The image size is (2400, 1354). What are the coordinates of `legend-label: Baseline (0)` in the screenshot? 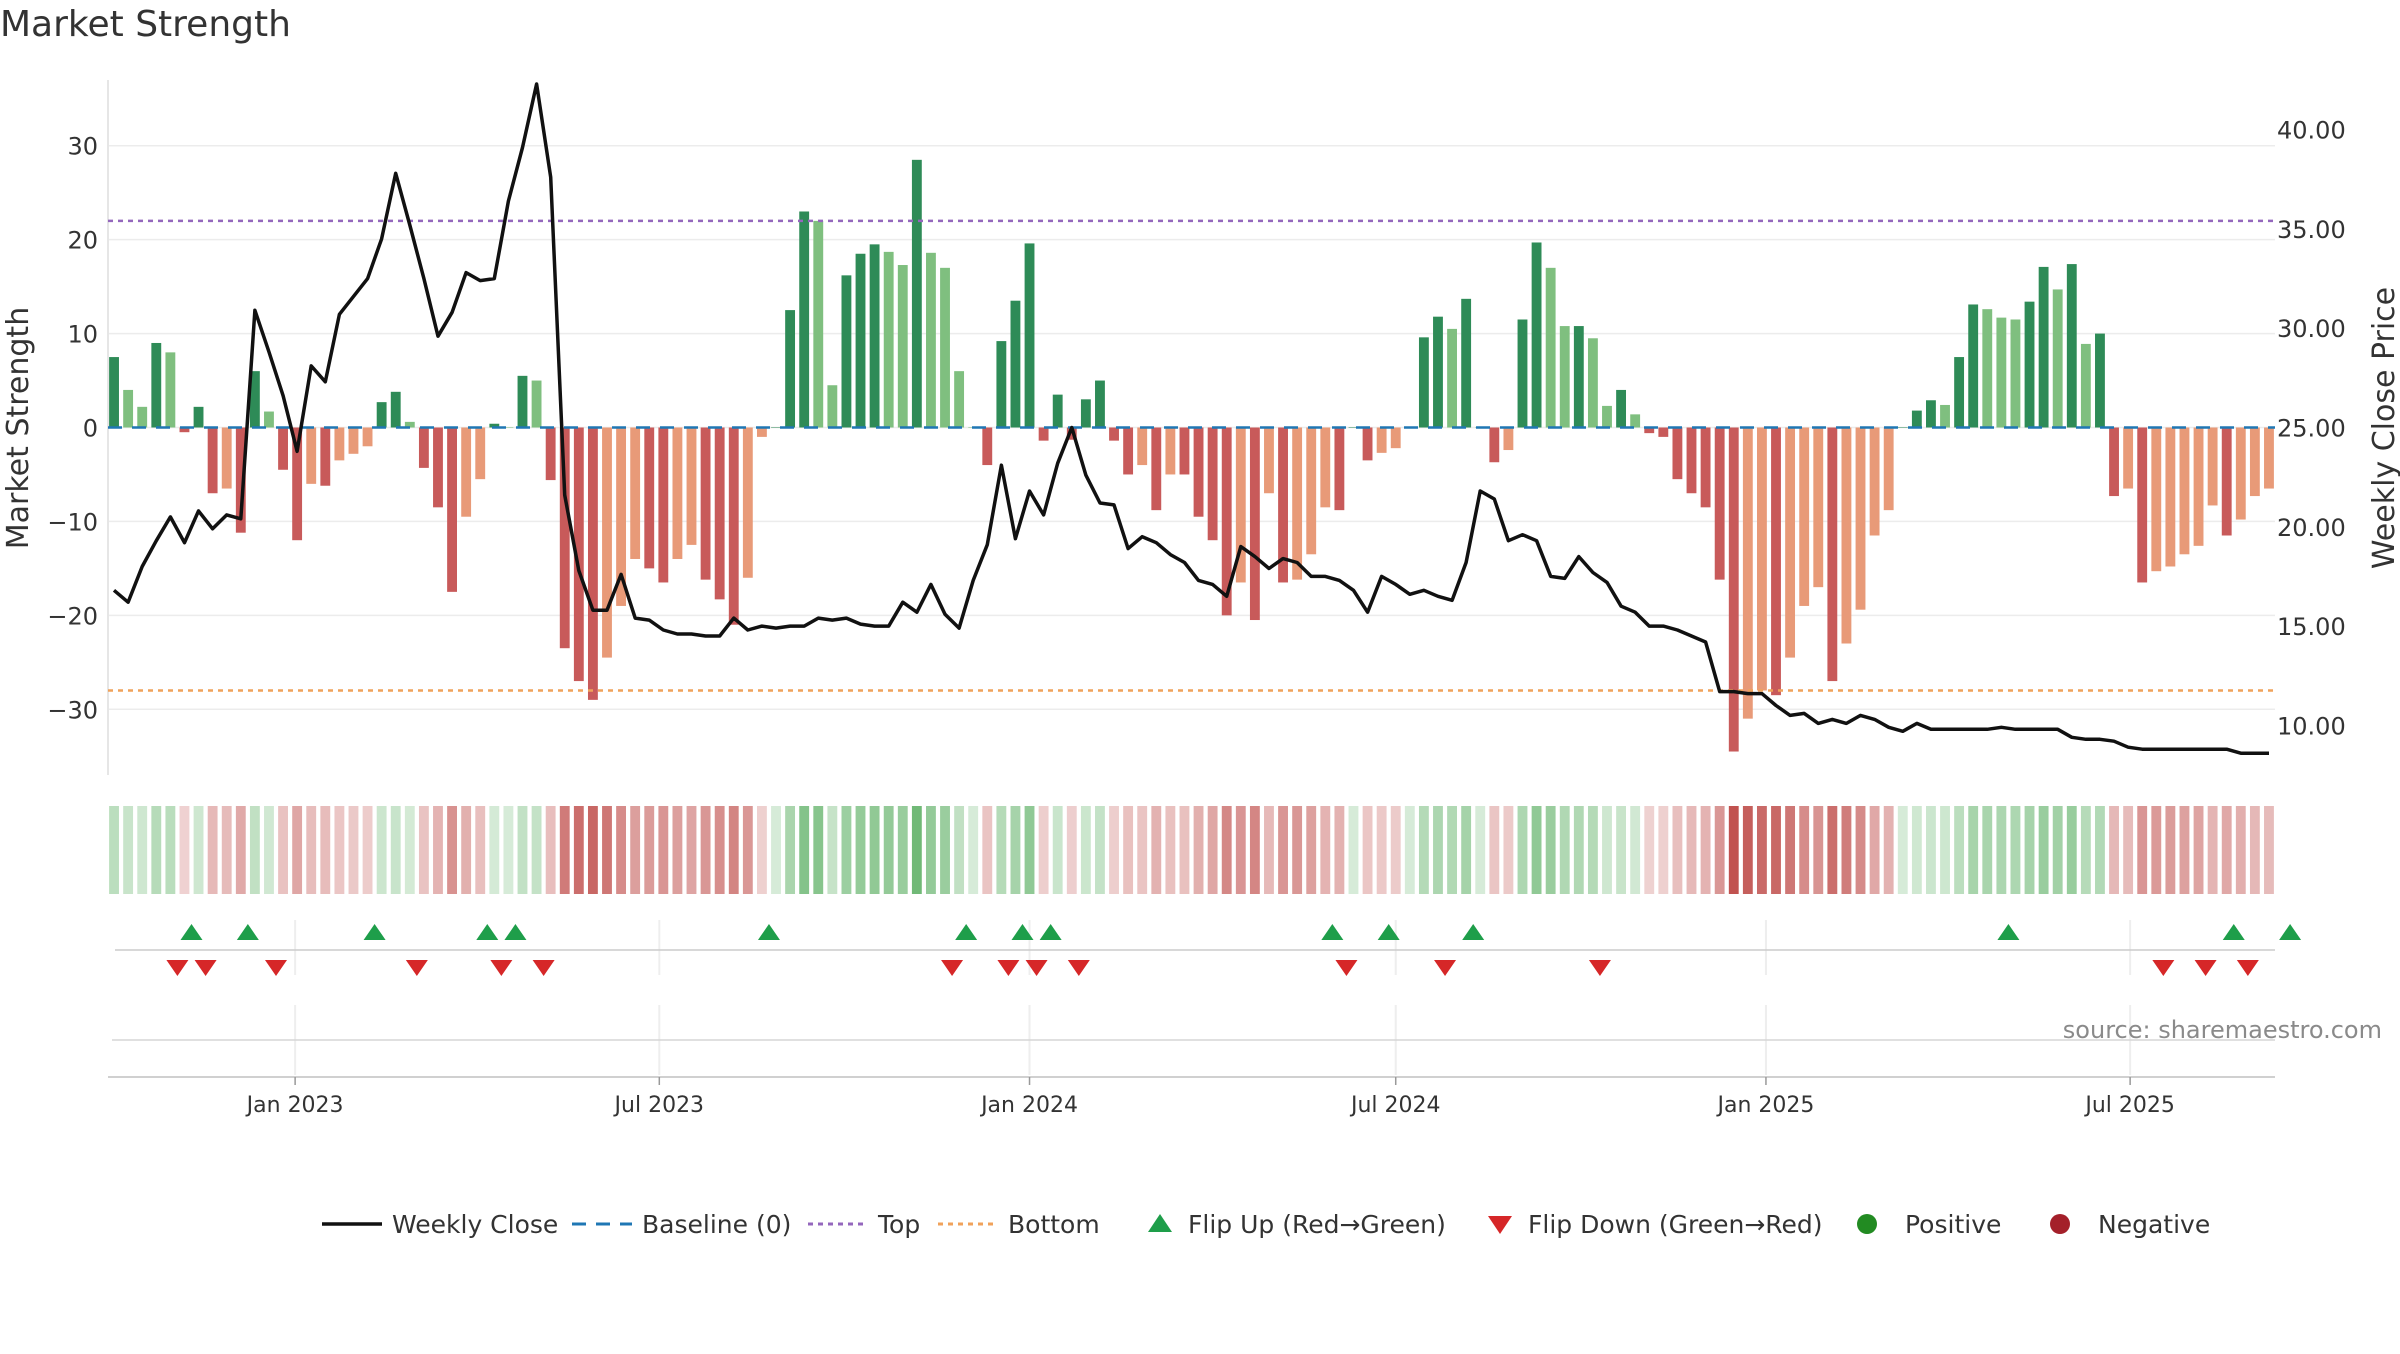 It's located at (716, 1224).